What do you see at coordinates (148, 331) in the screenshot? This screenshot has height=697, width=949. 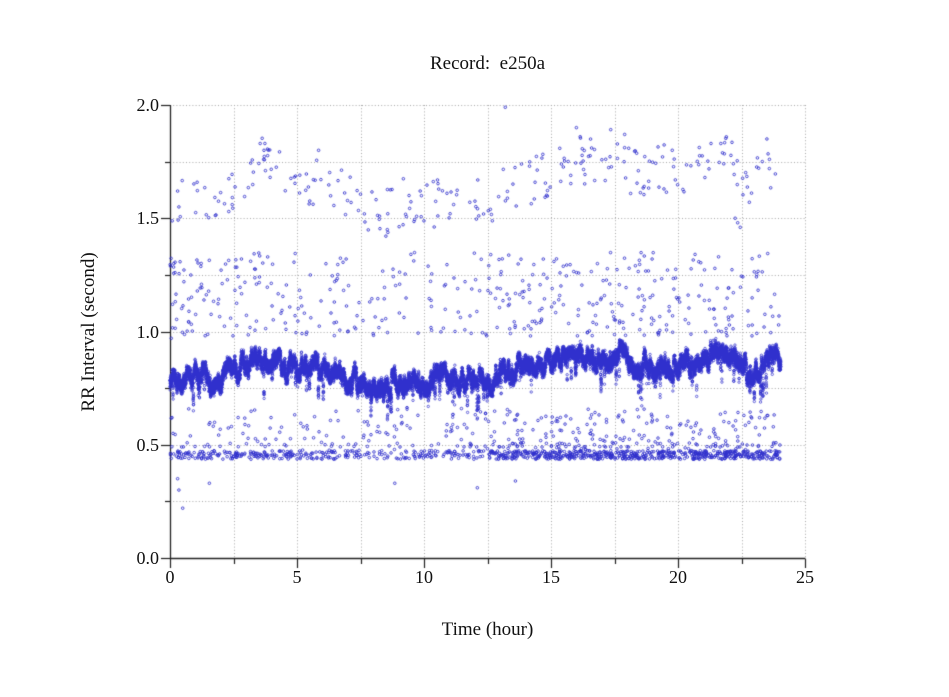 I see `y-tick-label: 1.0` at bounding box center [148, 331].